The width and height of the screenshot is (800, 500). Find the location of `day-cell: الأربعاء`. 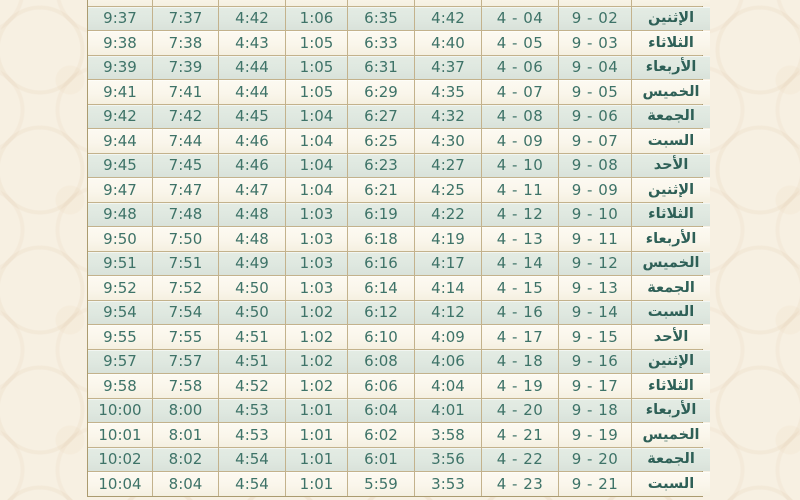

day-cell: الأربعاء is located at coordinates (671, 410).